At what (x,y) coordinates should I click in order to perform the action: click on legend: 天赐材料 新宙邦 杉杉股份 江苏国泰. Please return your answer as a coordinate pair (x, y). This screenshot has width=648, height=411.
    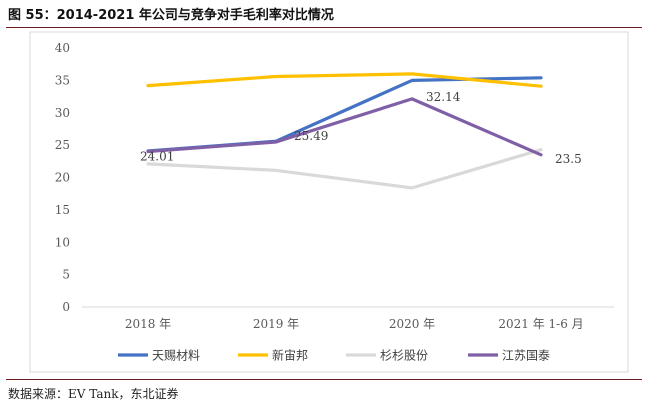
    Looking at the image, I should click on (334, 355).